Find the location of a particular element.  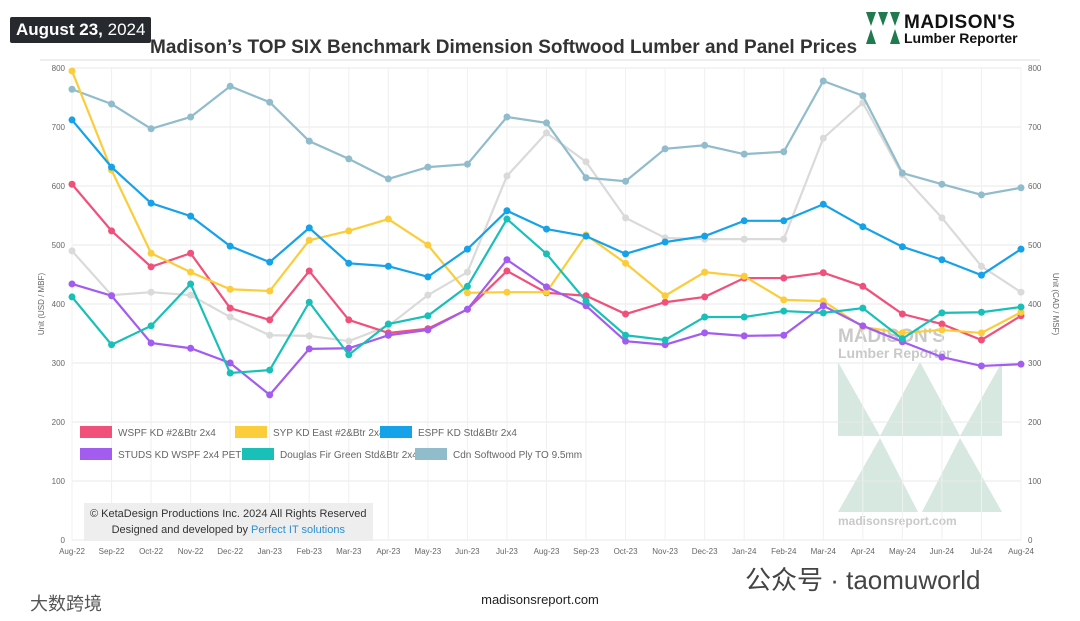

x-tick-label: Mar-23 is located at coordinates (349, 551).